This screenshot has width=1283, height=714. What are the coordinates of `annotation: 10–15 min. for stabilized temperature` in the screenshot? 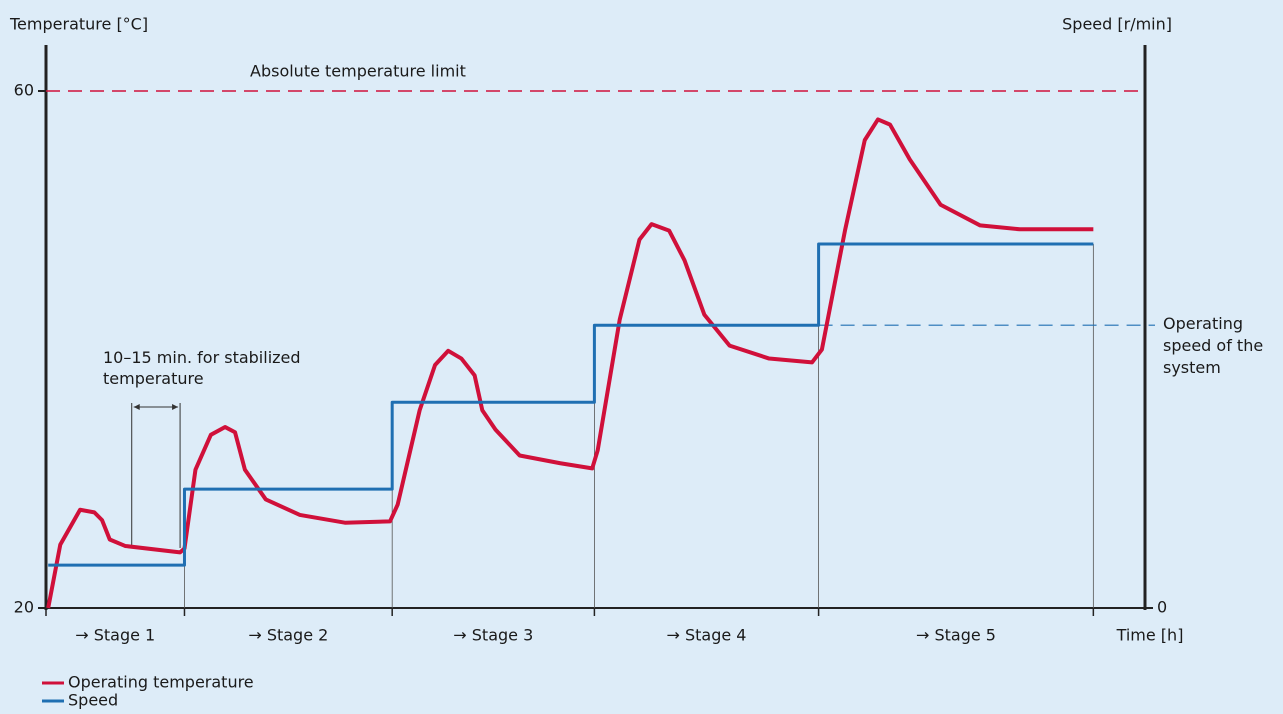 It's located at (202, 368).